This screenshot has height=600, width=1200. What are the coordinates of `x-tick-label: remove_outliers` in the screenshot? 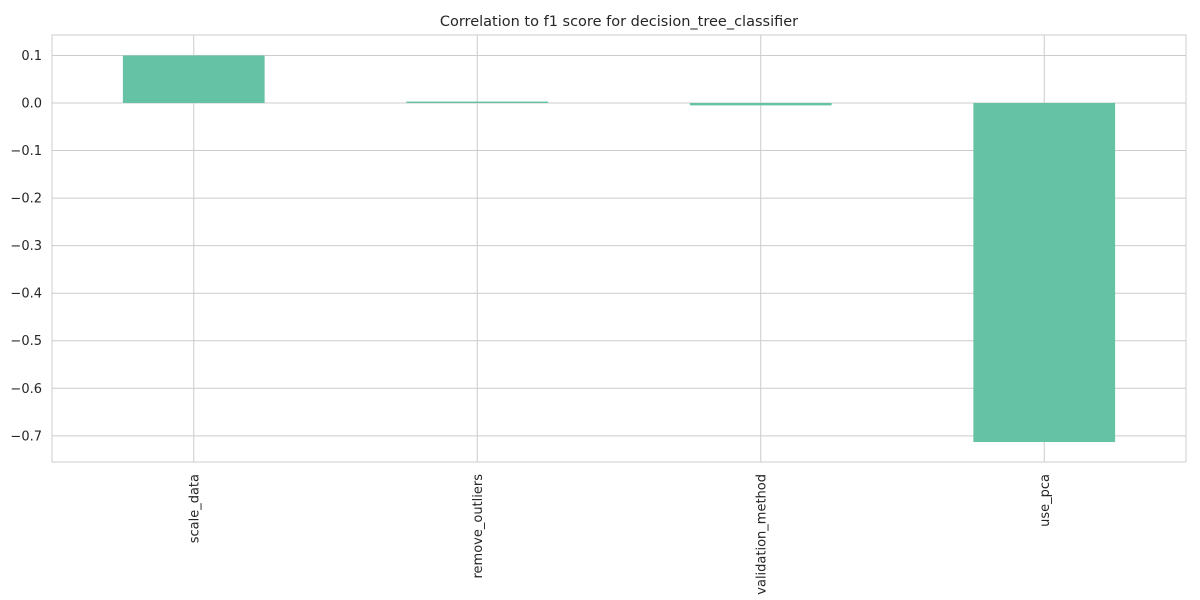 It's located at (478, 526).